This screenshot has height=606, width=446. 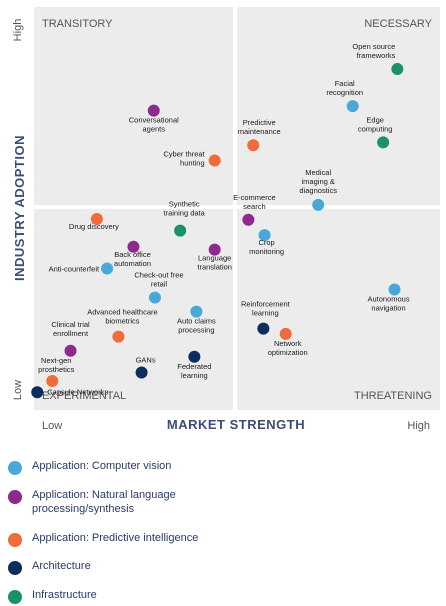 I want to click on point-label-conversational-agents: Conversational agents, so click(x=154, y=125).